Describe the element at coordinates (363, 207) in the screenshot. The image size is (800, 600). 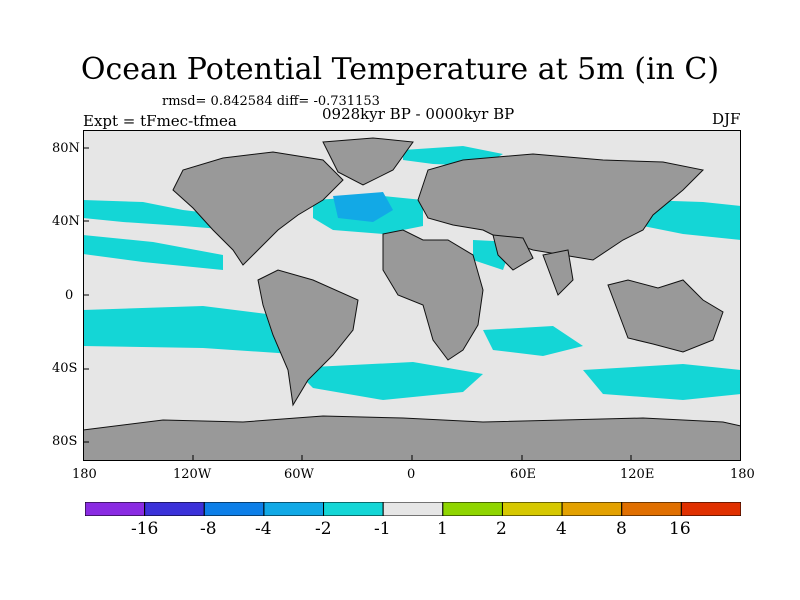
I see `north-atlantic-strong-anomaly` at that location.